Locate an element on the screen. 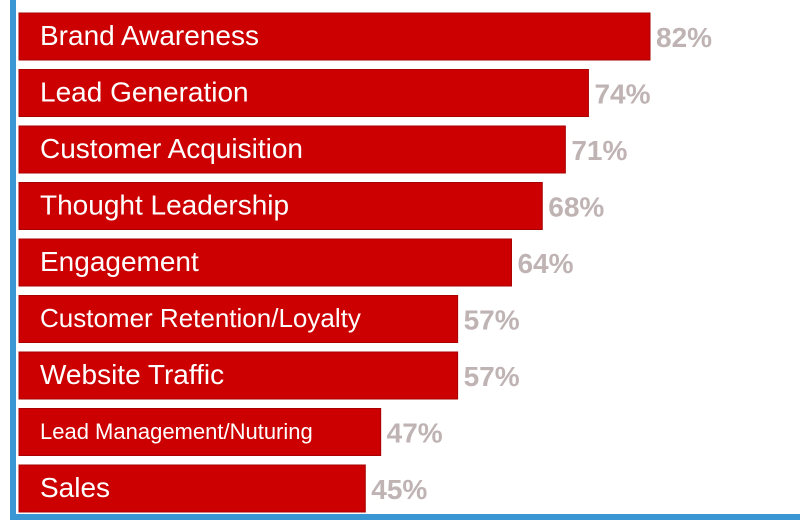  category-label: Lead Management/Nuturing is located at coordinates (176, 431).